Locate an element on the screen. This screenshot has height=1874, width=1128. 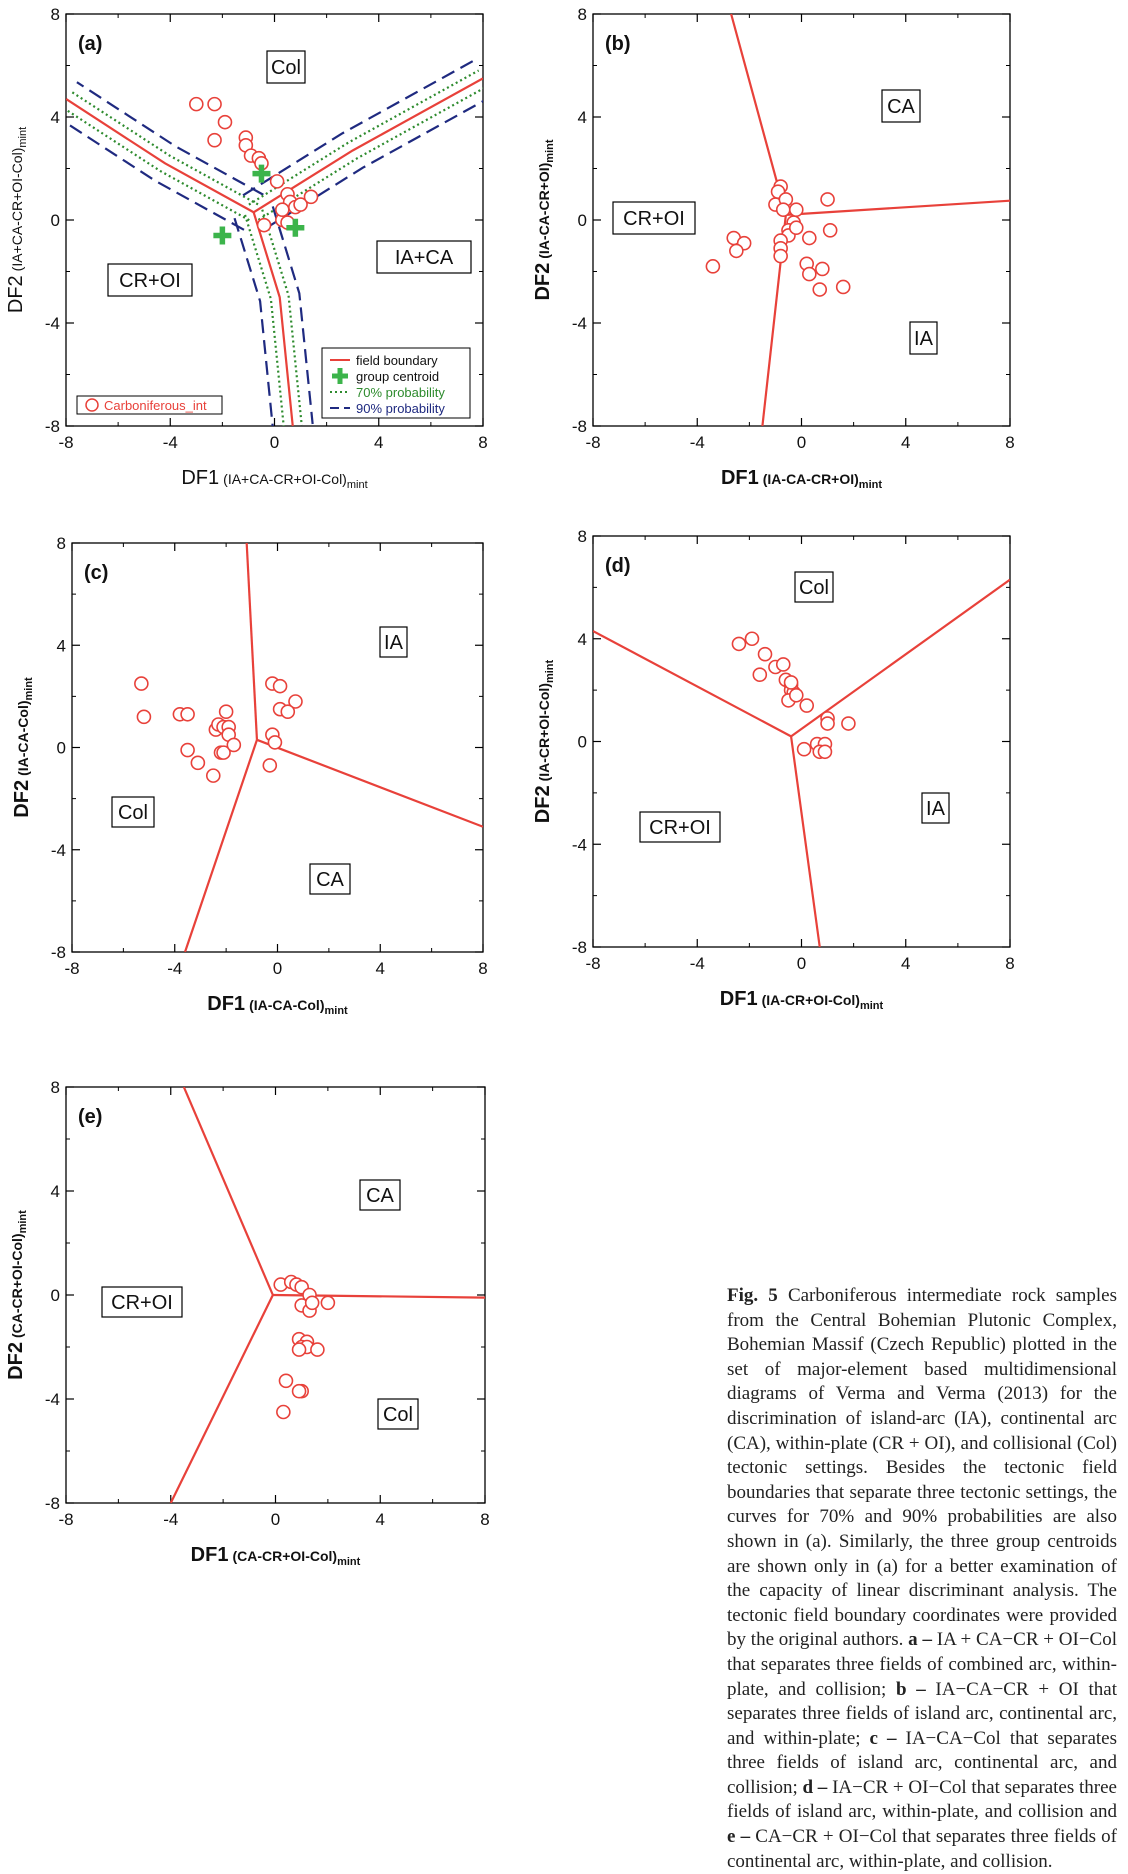
legend-entry-label: 90% probability is located at coordinates (400, 408).